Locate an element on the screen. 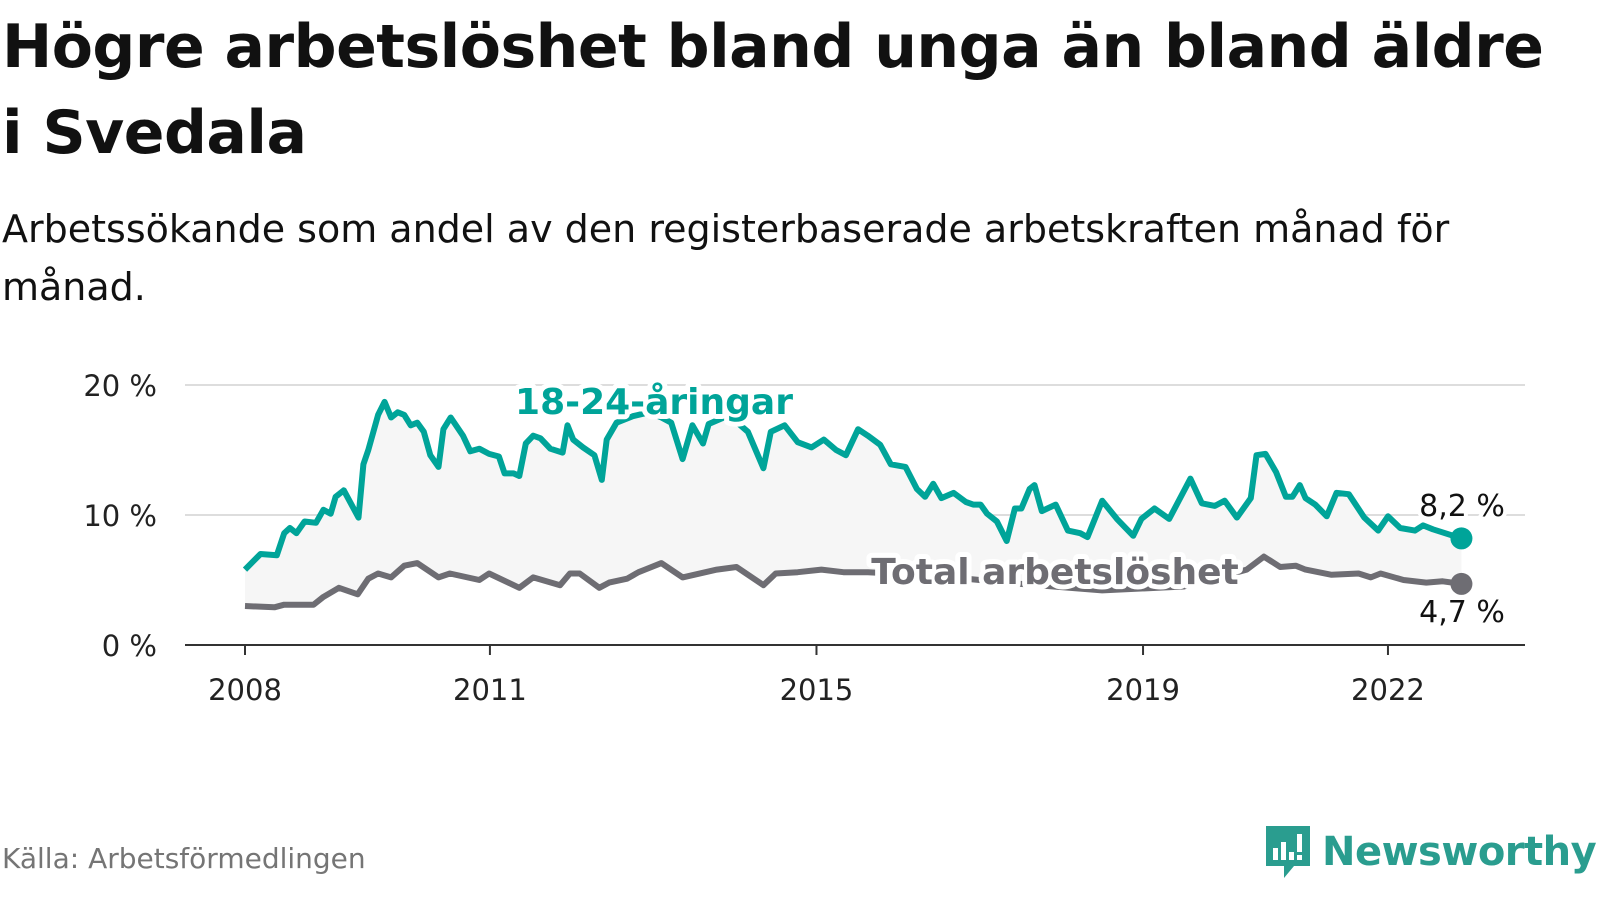  series-label-youth: 18-24-åringar is located at coordinates (654, 402).